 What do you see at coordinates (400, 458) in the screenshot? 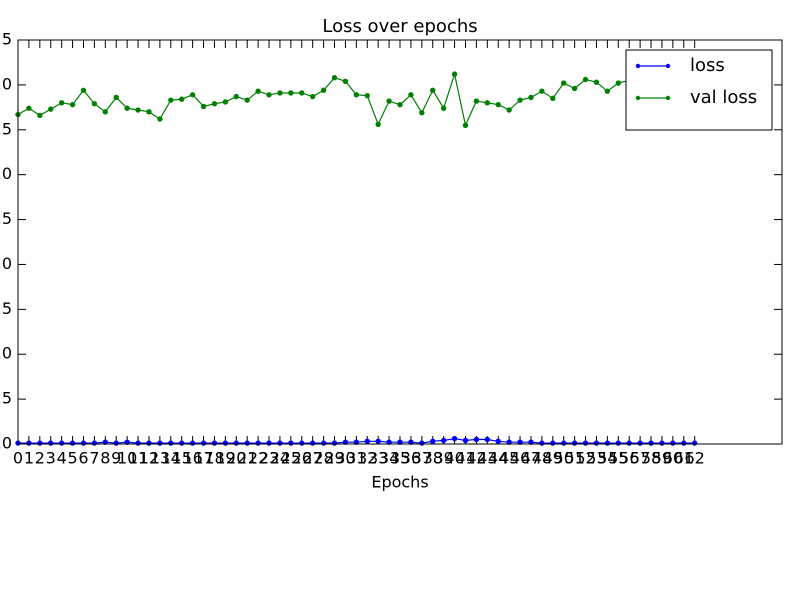
I see `x-tick-label: 35` at bounding box center [400, 458].